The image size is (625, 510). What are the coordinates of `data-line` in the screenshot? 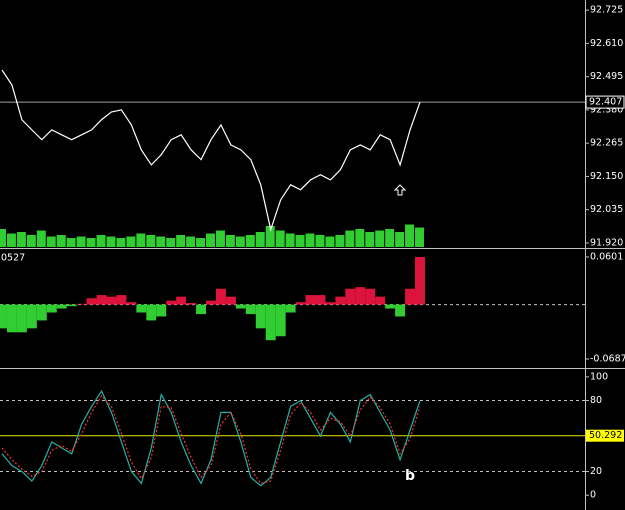 It's located at (211, 438).